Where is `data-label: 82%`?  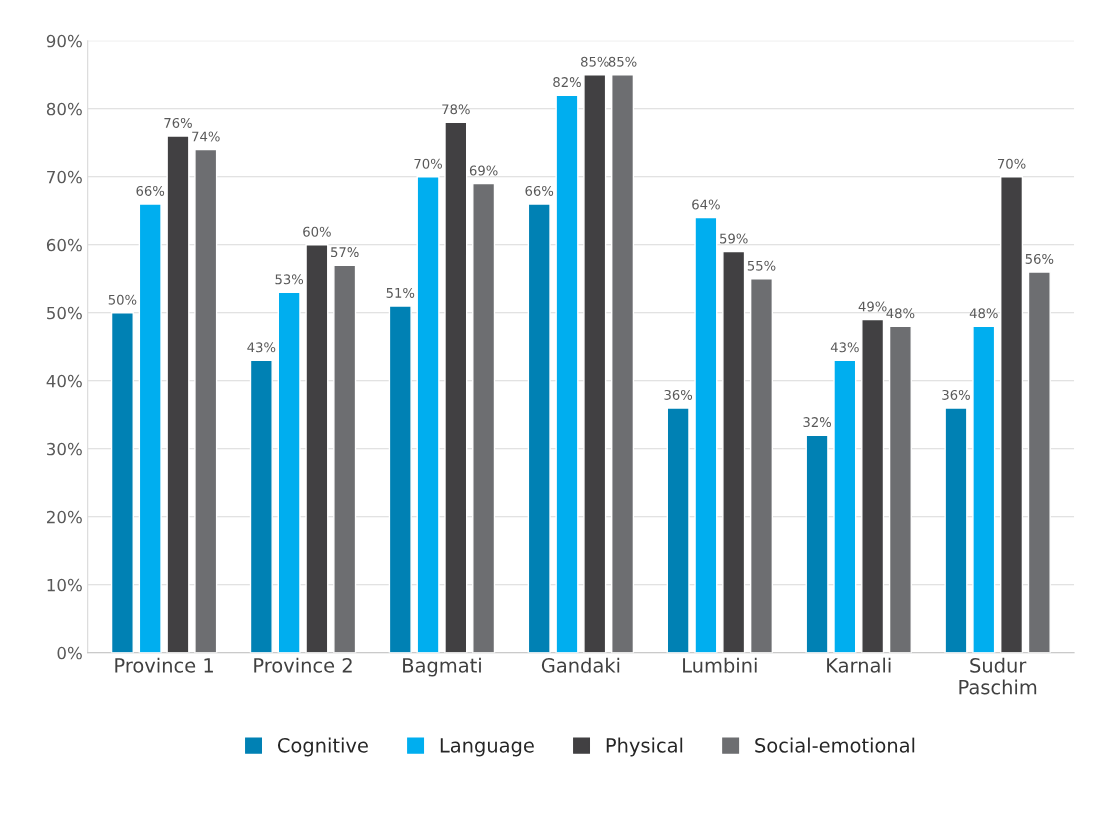
data-label: 82% is located at coordinates (567, 82).